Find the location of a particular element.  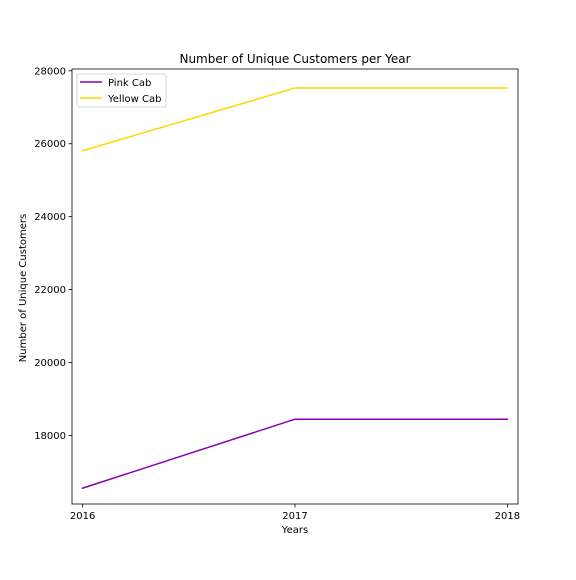

legend-label-yellow-cab: Yellow Cab is located at coordinates (134, 99).